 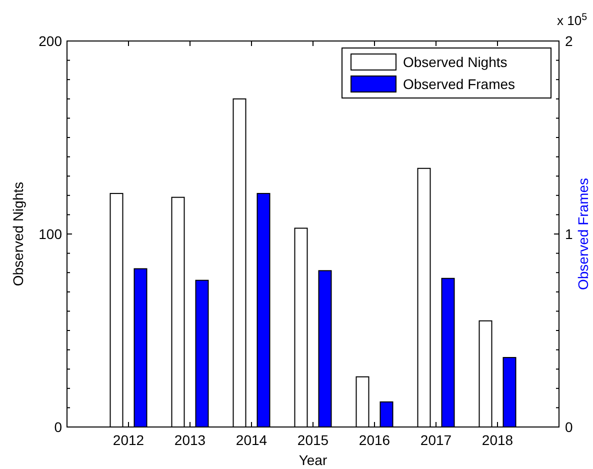 What do you see at coordinates (18, 234) in the screenshot?
I see `y-axis-title: Observed Nights` at bounding box center [18, 234].